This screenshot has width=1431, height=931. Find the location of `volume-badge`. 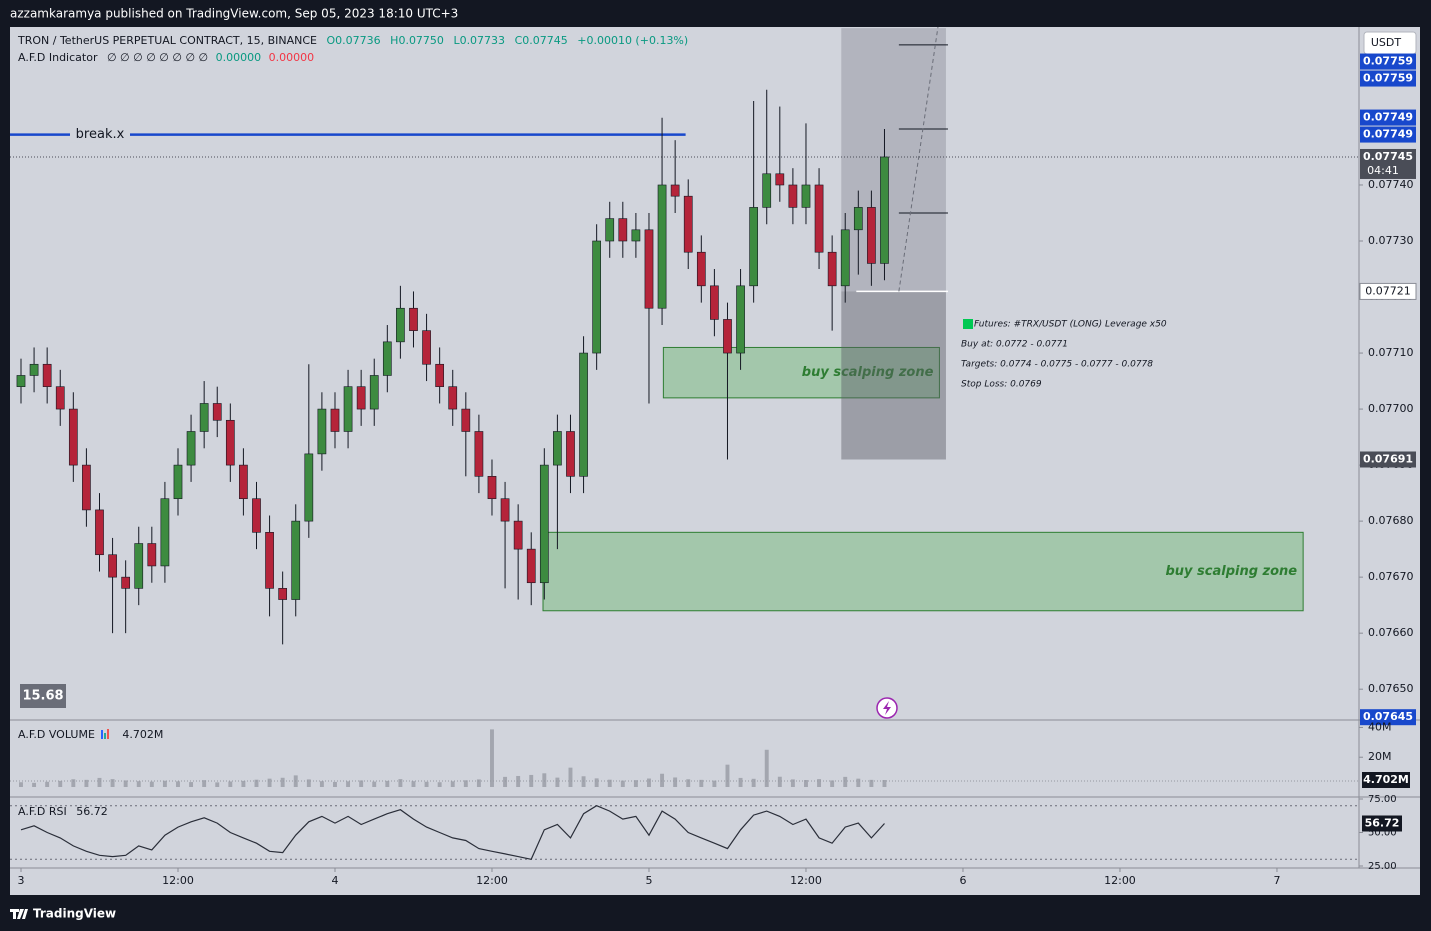

volume-badge is located at coordinates (1386, 779).